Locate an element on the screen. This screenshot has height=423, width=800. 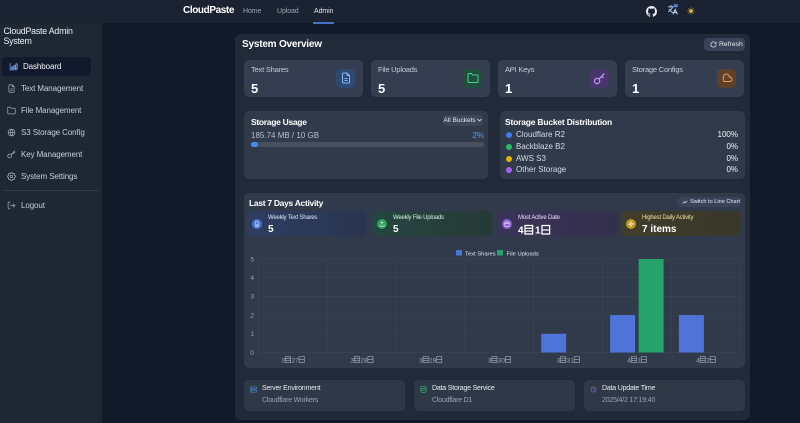
svg-text: File Uploads is located at coordinates (523, 255).